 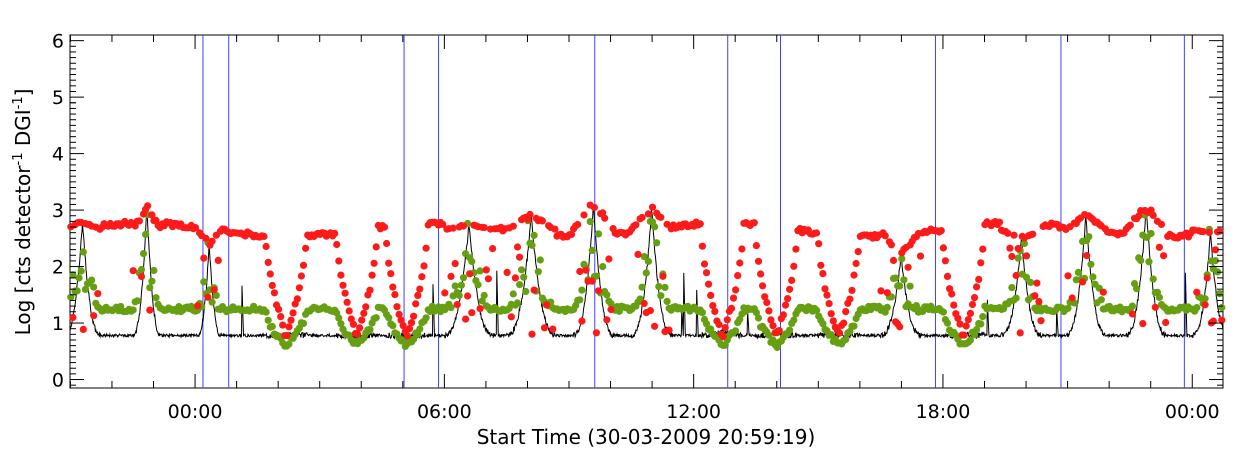 I want to click on x-tick-label: 06:00, so click(x=444, y=412).